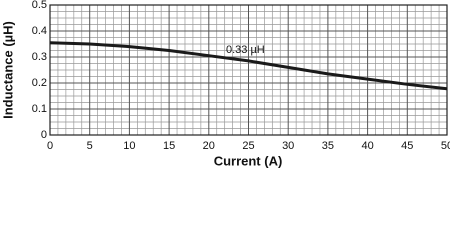 Image resolution: width=450 pixels, height=240 pixels. What do you see at coordinates (39, 83) in the screenshot?
I see `y-tick-label: 0.2` at bounding box center [39, 83].